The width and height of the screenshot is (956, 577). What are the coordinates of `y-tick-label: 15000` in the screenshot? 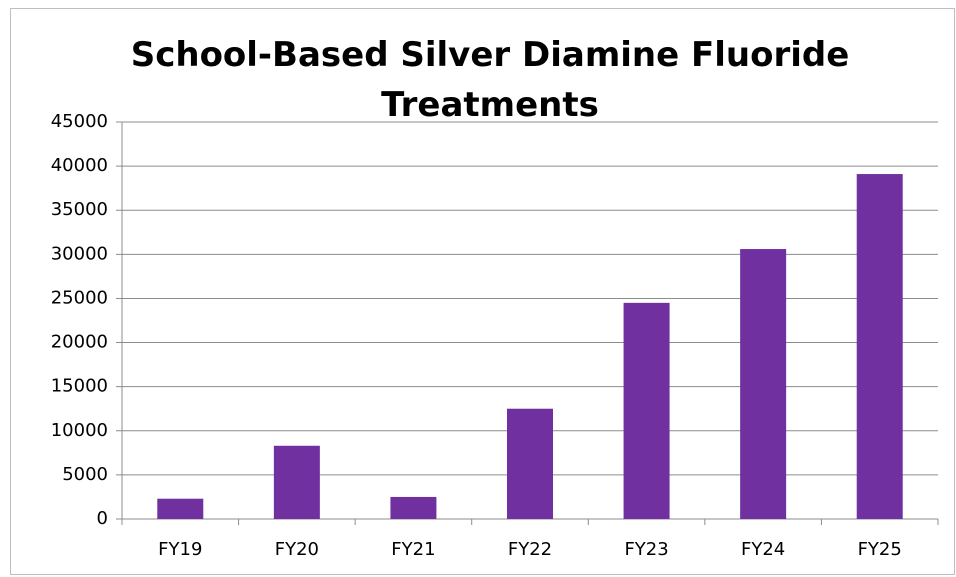 It's located at (79, 386).